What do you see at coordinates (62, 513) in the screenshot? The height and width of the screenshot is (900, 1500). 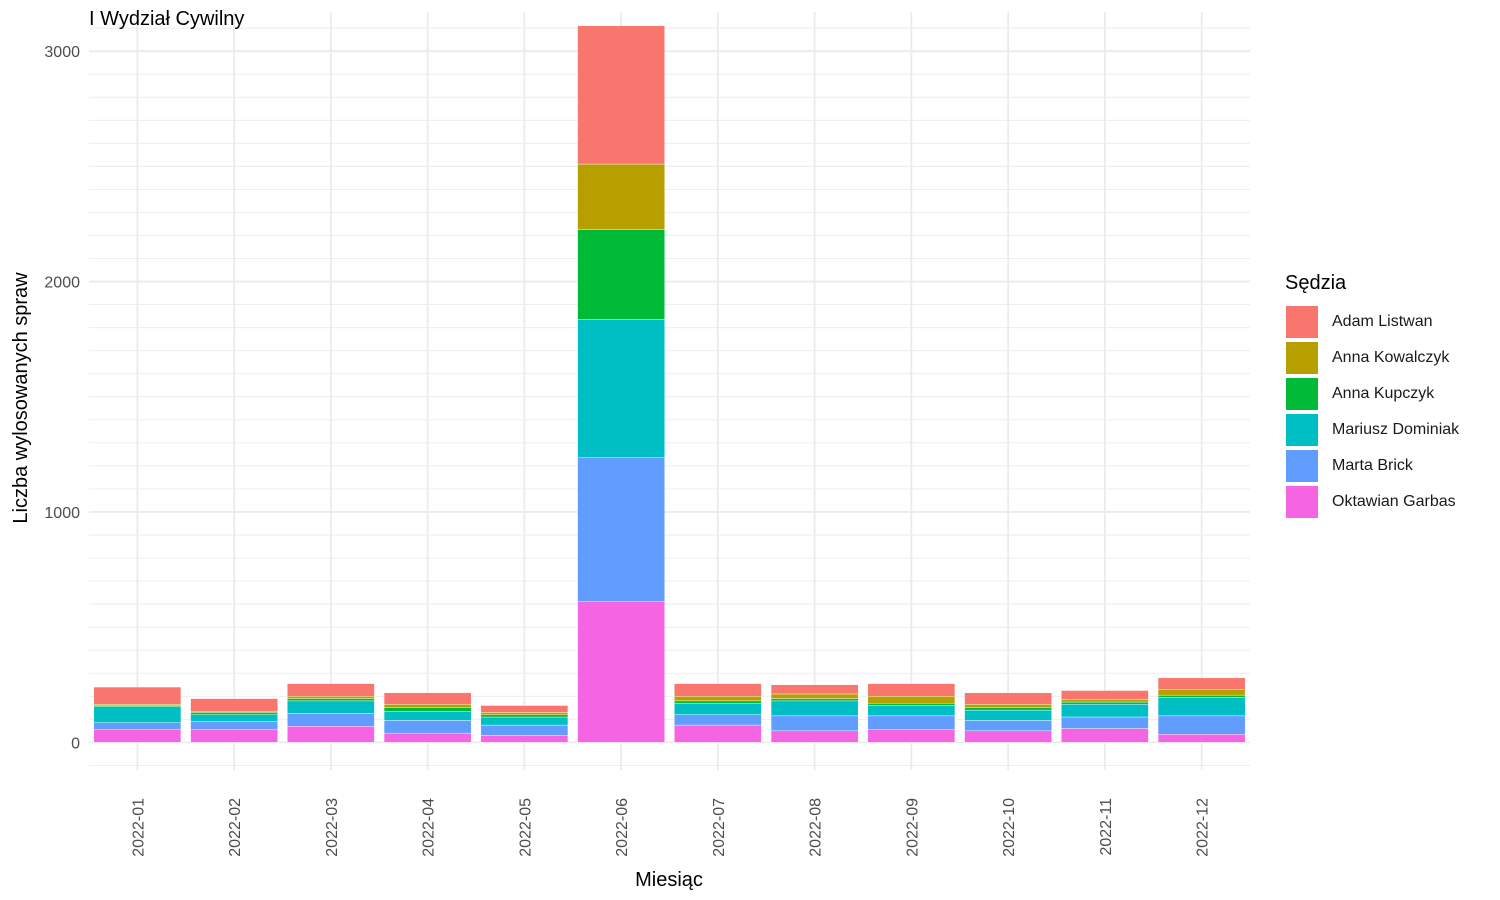 I see `y-tick-label: 1000` at bounding box center [62, 513].